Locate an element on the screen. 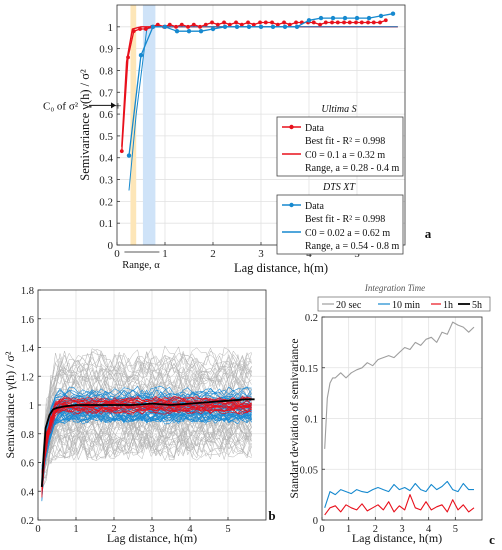 The width and height of the screenshot is (502, 550). a-ytick-label: 0.9 is located at coordinates (106, 50).